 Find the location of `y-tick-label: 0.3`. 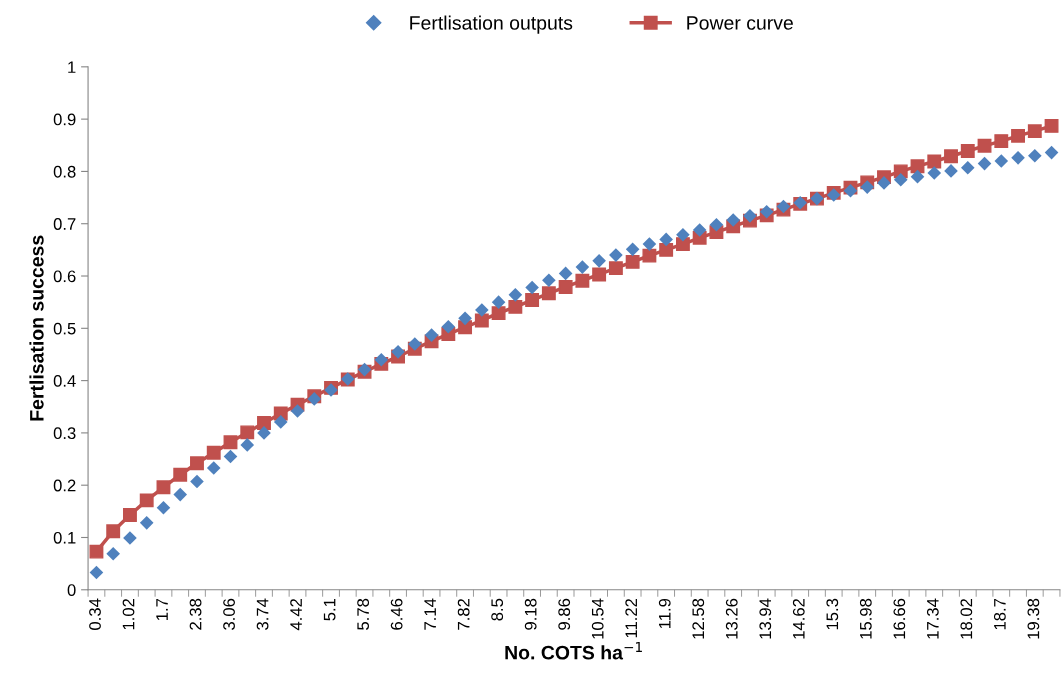

y-tick-label: 0.3 is located at coordinates (64, 433).